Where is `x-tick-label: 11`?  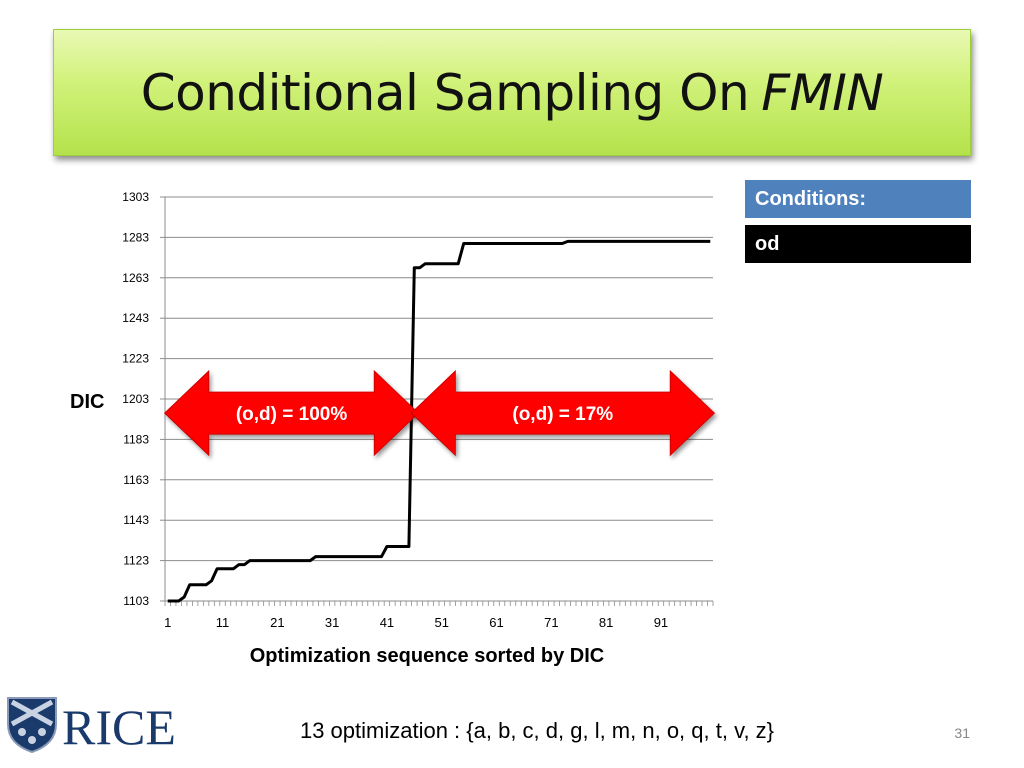
x-tick-label: 11 is located at coordinates (223, 622).